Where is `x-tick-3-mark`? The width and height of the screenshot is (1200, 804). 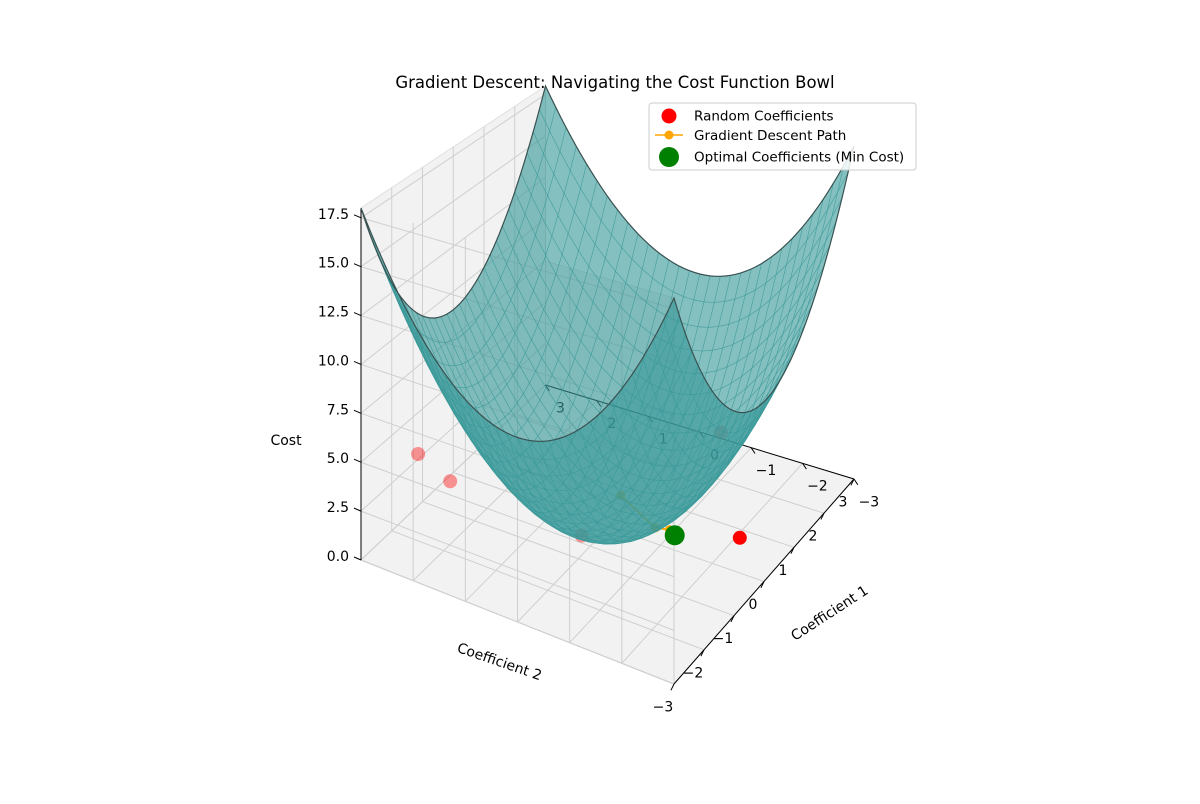 x-tick-3-mark is located at coordinates (762, 585).